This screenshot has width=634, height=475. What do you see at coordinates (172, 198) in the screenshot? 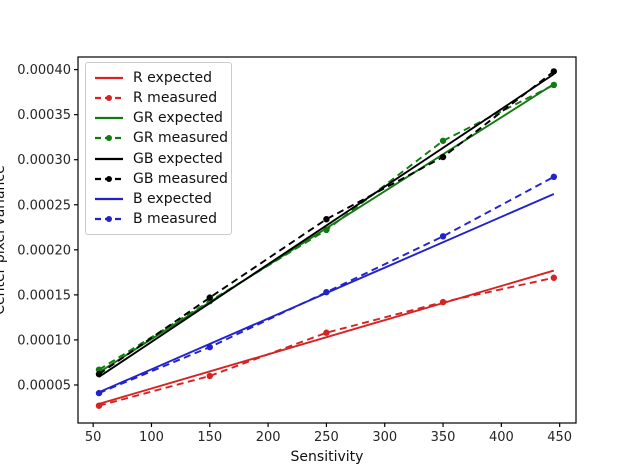
I see `legend-item-label: B expected` at bounding box center [172, 198].